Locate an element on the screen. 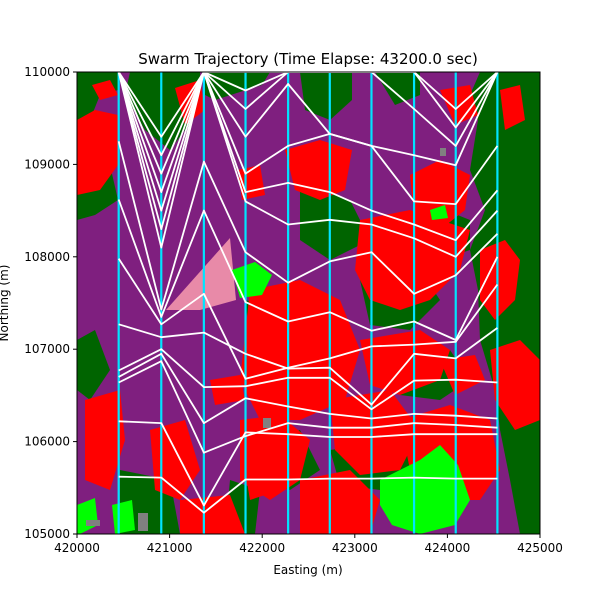  x-tick-label: 424000 is located at coordinates (447, 548).